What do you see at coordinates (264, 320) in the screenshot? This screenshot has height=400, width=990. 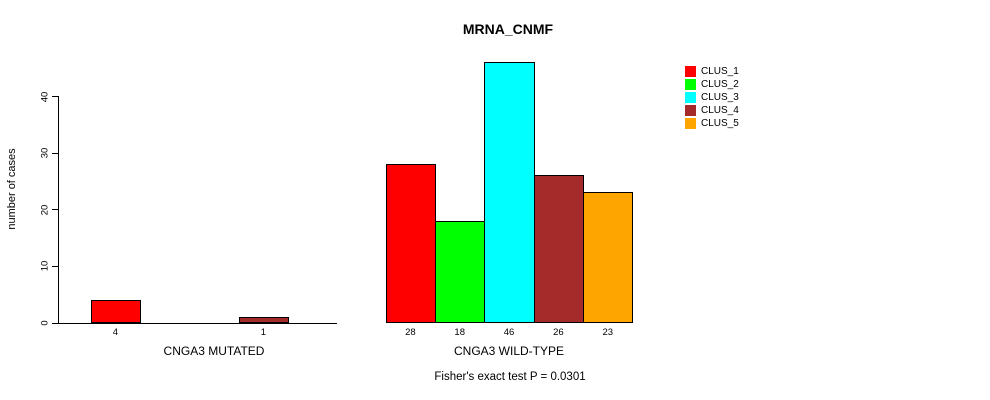 I see `bar-clus_4-group0` at bounding box center [264, 320].